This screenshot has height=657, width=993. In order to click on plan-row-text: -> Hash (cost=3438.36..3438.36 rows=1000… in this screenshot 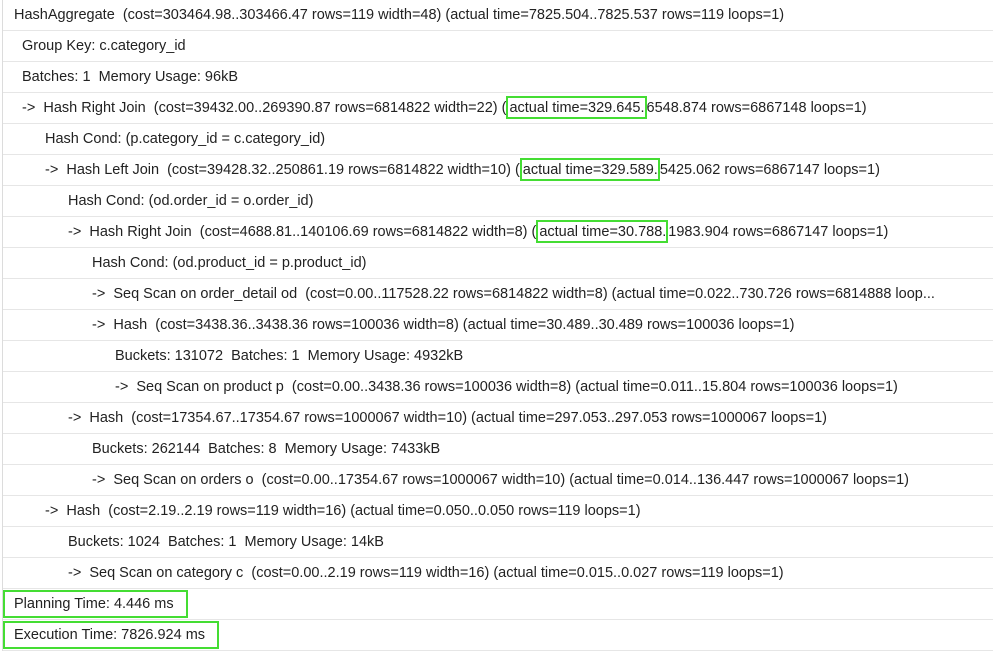, I will do `click(443, 325)`.